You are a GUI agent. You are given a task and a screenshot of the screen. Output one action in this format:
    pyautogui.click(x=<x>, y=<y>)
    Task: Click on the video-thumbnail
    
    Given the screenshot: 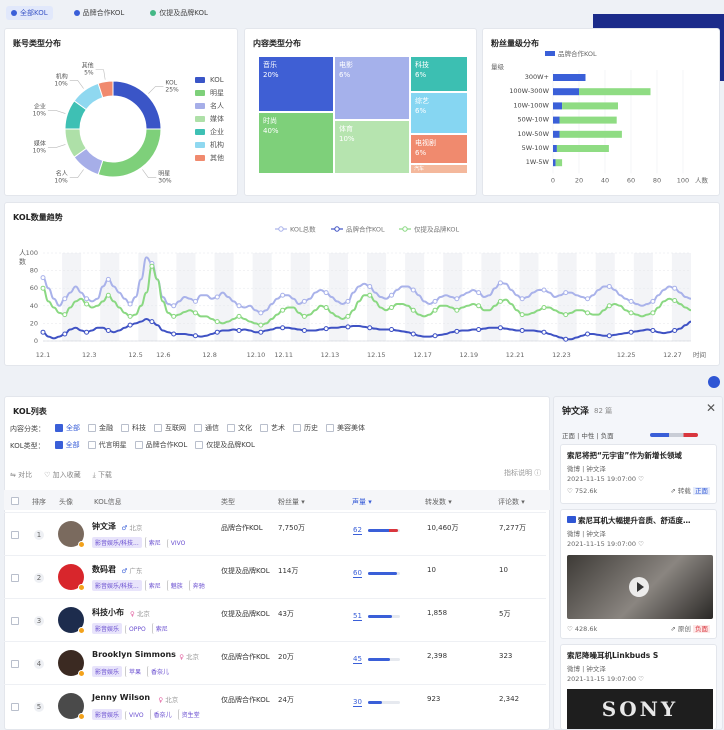 What is the action you would take?
    pyautogui.click(x=640, y=587)
    